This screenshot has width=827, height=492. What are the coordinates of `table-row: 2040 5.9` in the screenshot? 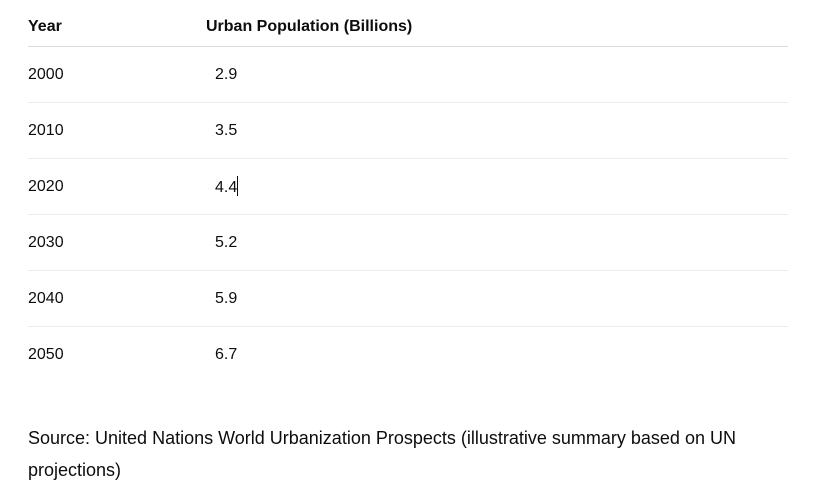 It's located at (408, 298).